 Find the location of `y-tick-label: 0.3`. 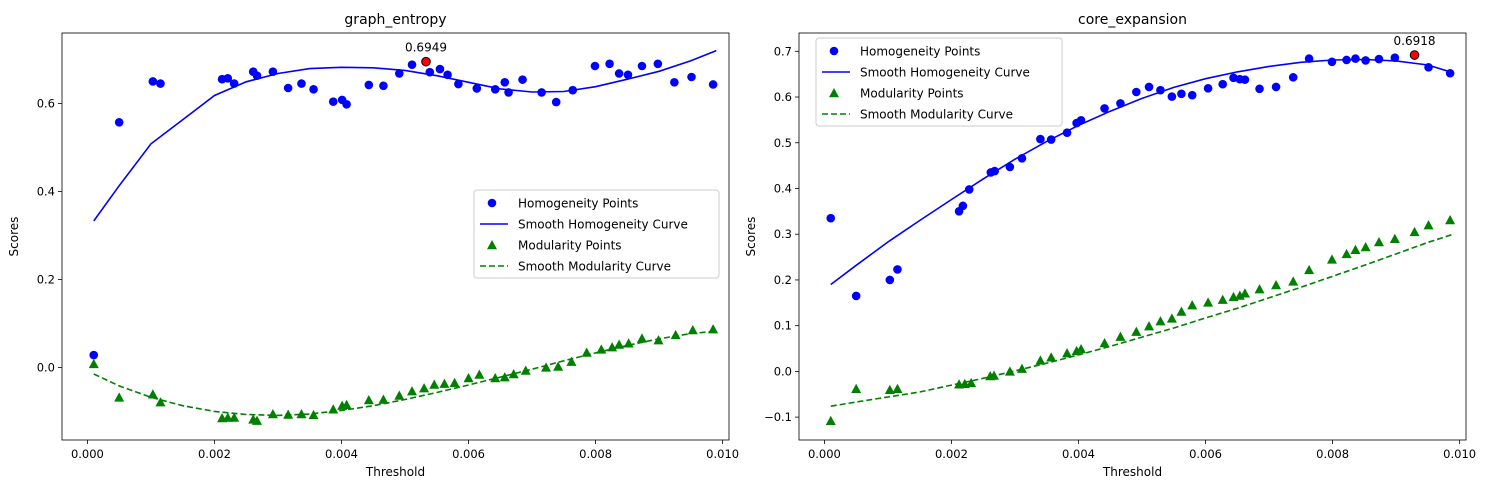

y-tick-label: 0.3 is located at coordinates (783, 234).